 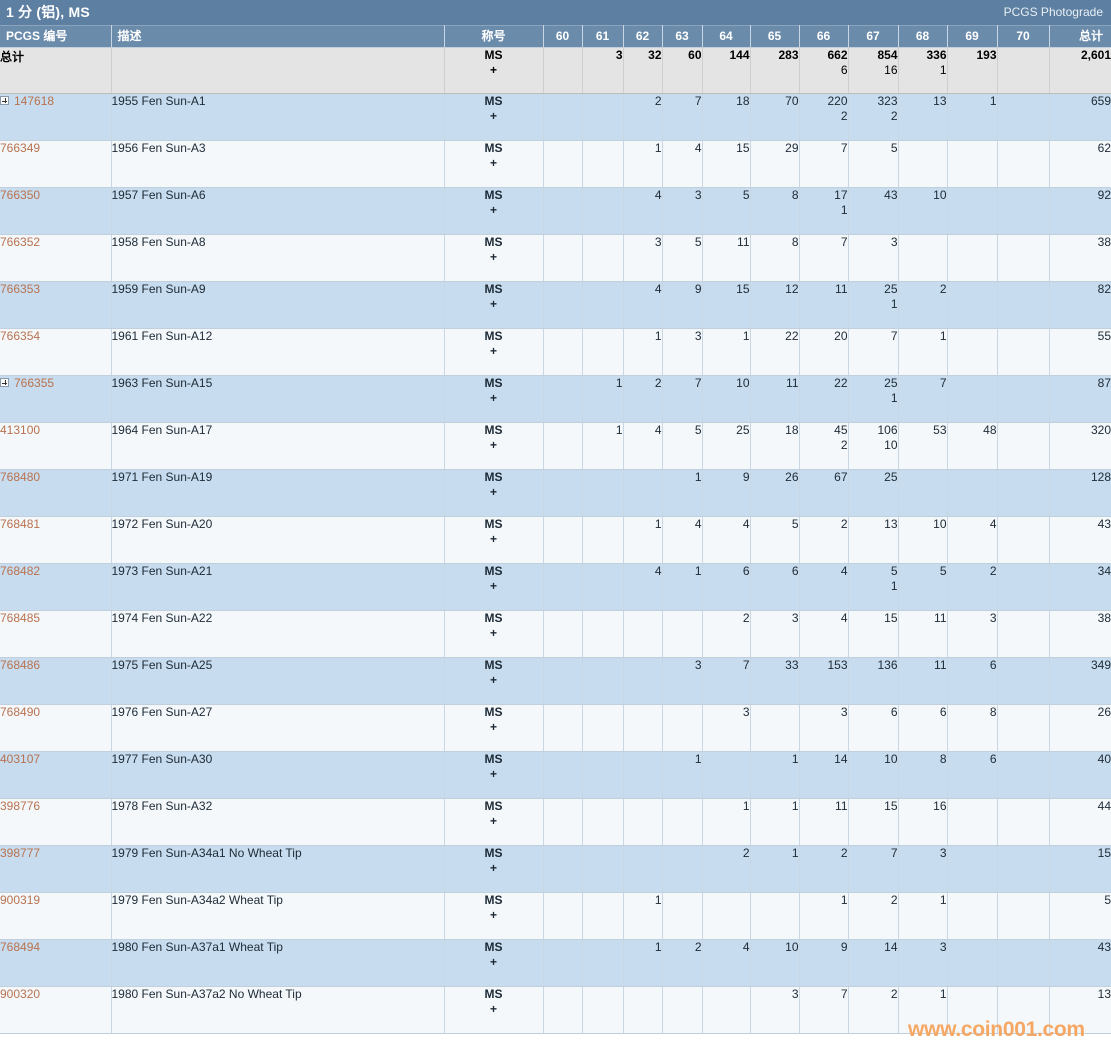 What do you see at coordinates (20, 524) in the screenshot?
I see `pcgs-number-link: 768481` at bounding box center [20, 524].